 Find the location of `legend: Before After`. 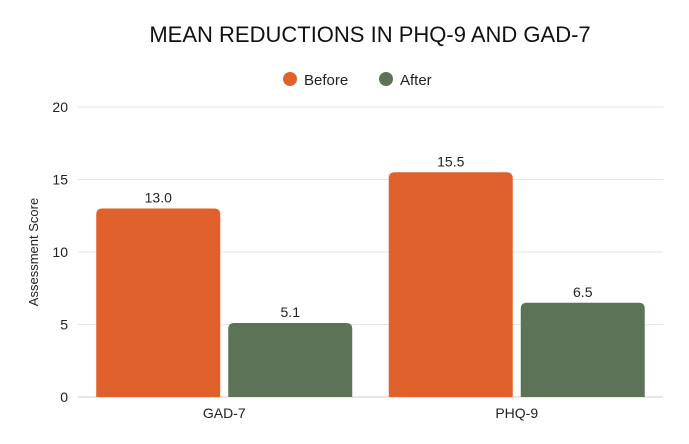

legend: Before After is located at coordinates (357, 80).